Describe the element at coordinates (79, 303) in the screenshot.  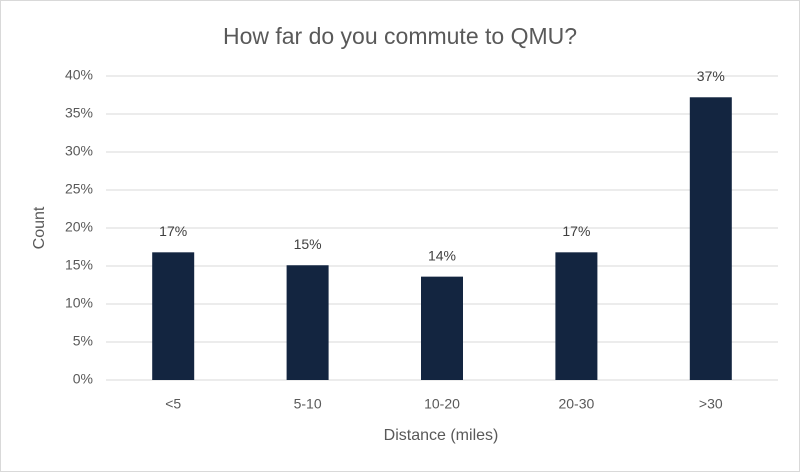
I see `y-tick-label: 10%` at that location.